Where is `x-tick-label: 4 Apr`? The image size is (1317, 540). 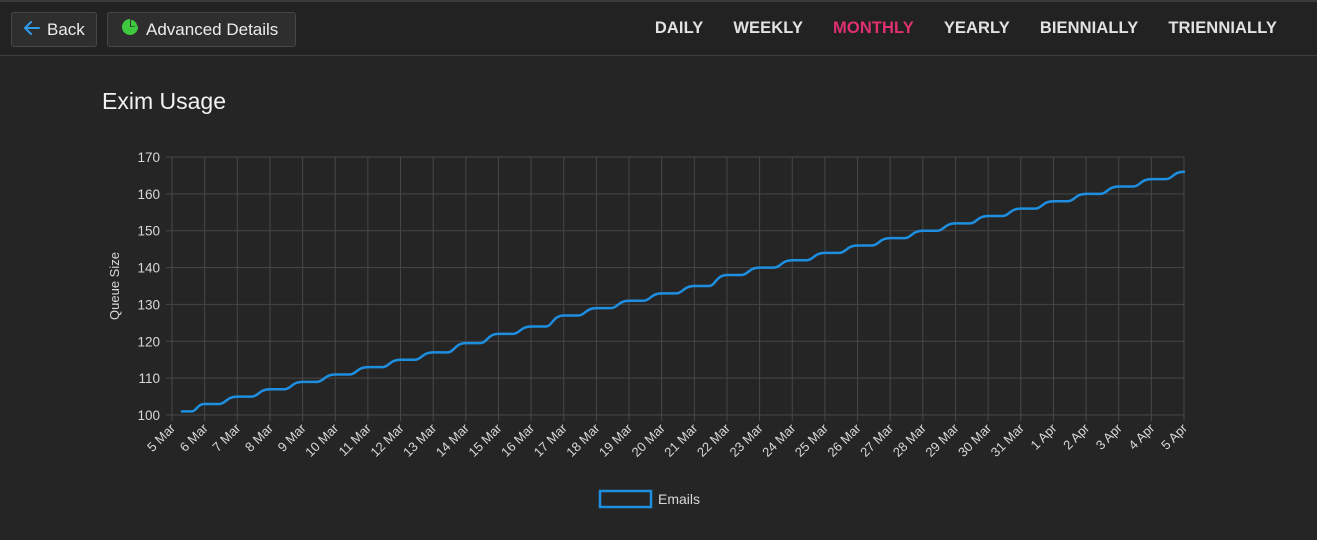 x-tick-label: 4 Apr is located at coordinates (1141, 436).